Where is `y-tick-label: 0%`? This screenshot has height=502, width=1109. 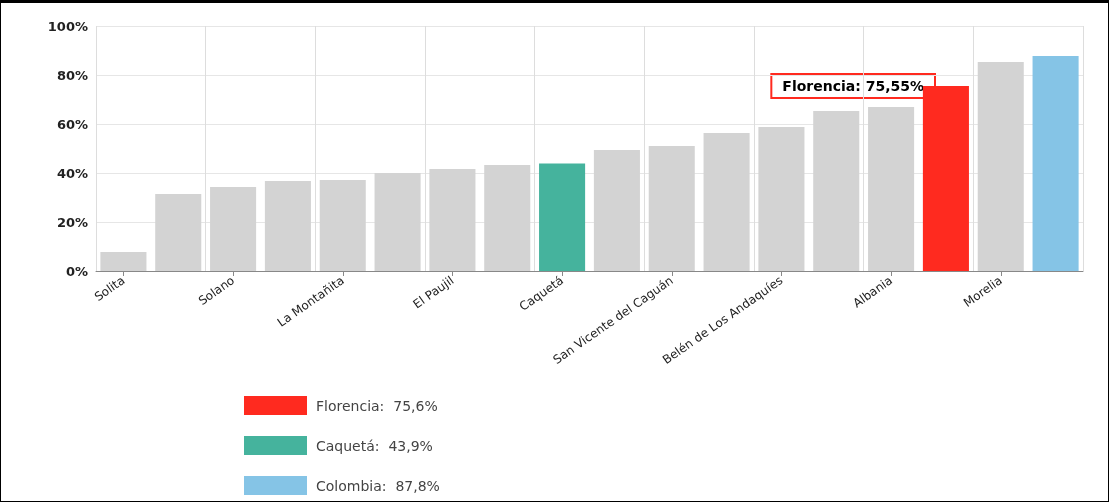 y-tick-label: 0% is located at coordinates (76, 271).